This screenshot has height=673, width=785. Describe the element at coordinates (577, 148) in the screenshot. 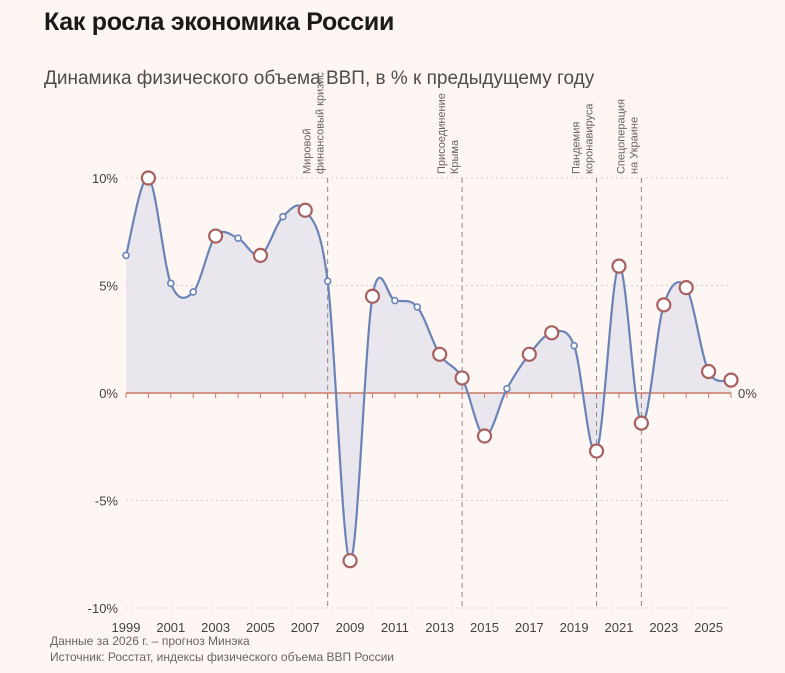

I see `event-label: Пандемия` at that location.